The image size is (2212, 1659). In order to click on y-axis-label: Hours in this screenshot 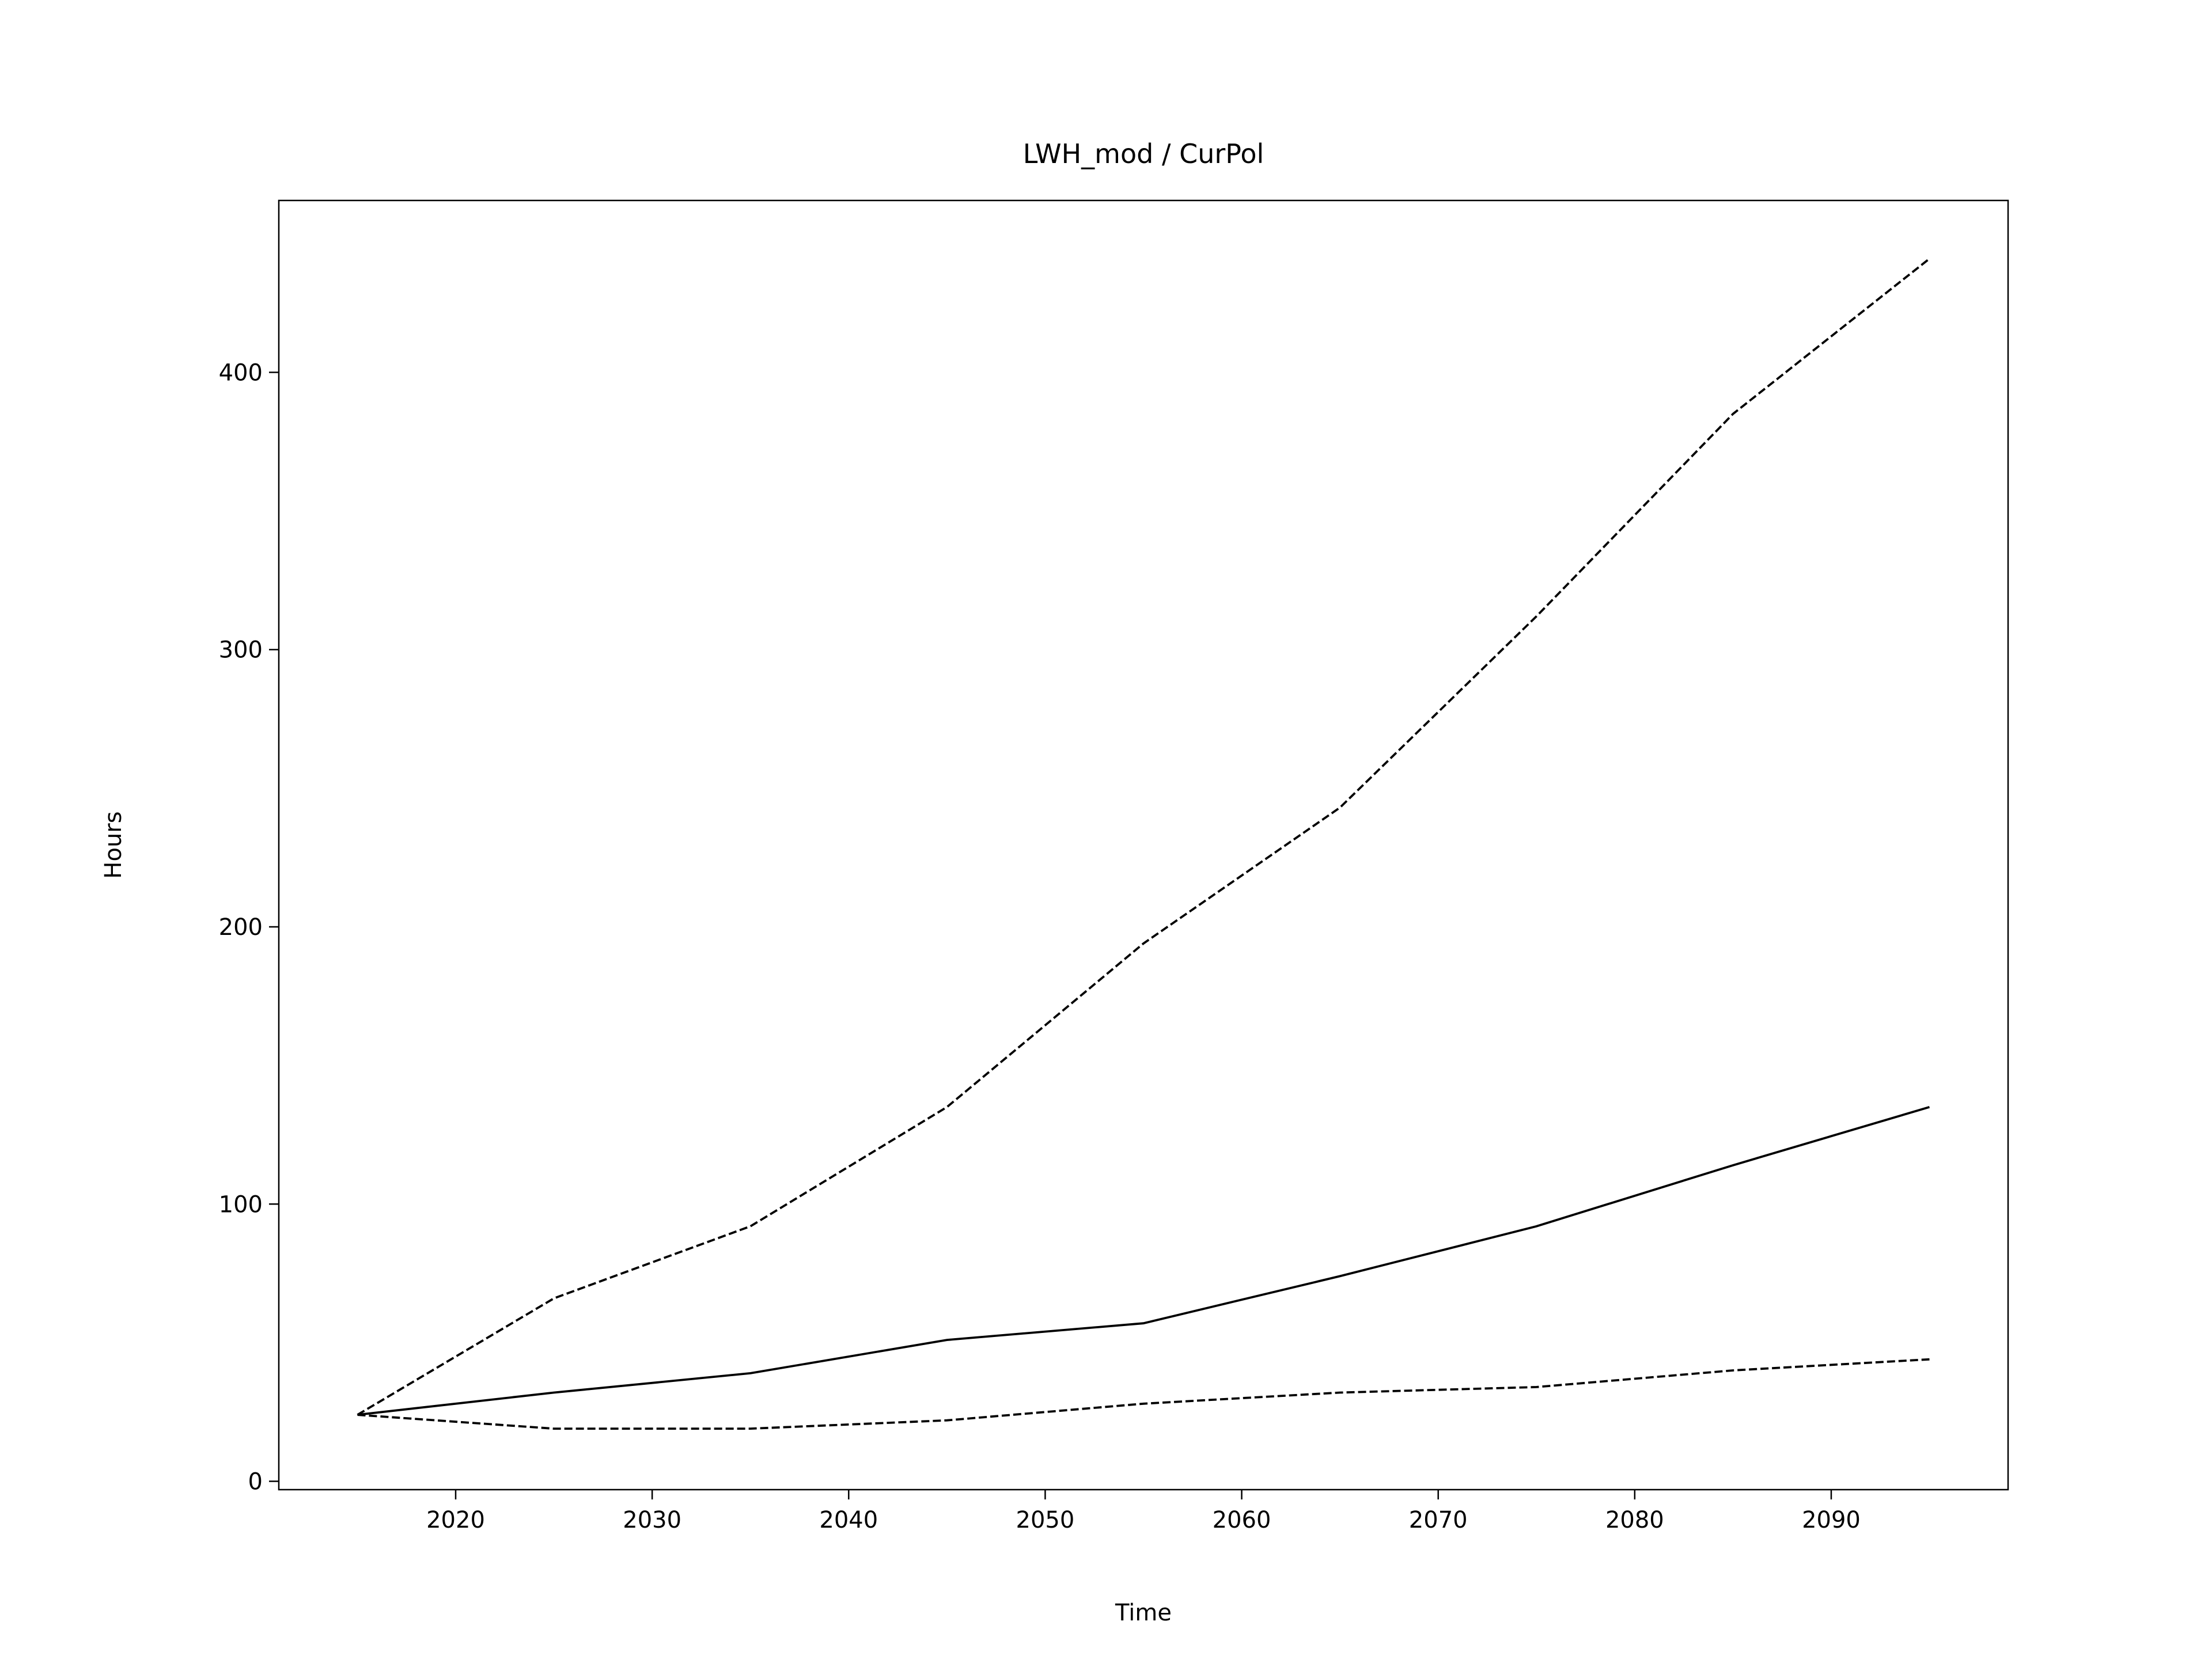, I will do `click(113, 844)`.